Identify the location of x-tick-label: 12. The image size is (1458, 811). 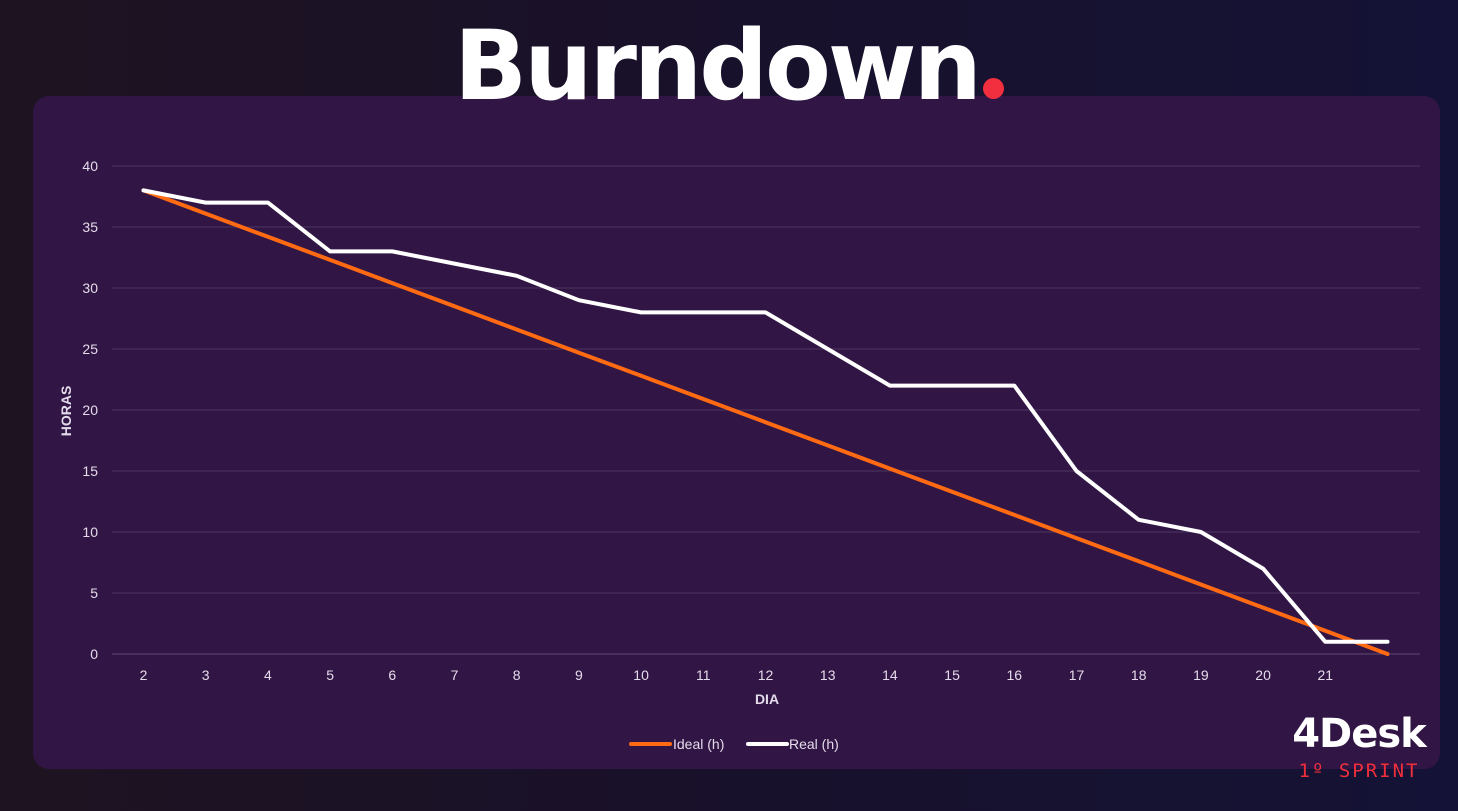
(766, 675).